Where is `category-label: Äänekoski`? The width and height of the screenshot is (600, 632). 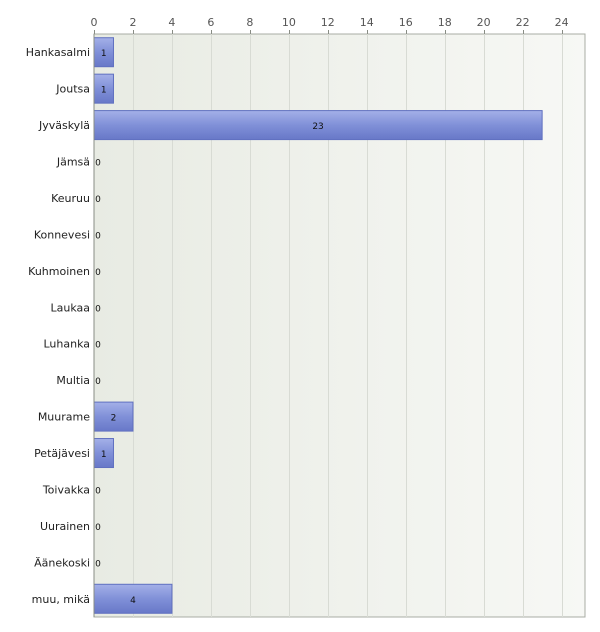 category-label: Äänekoski is located at coordinates (62, 562).